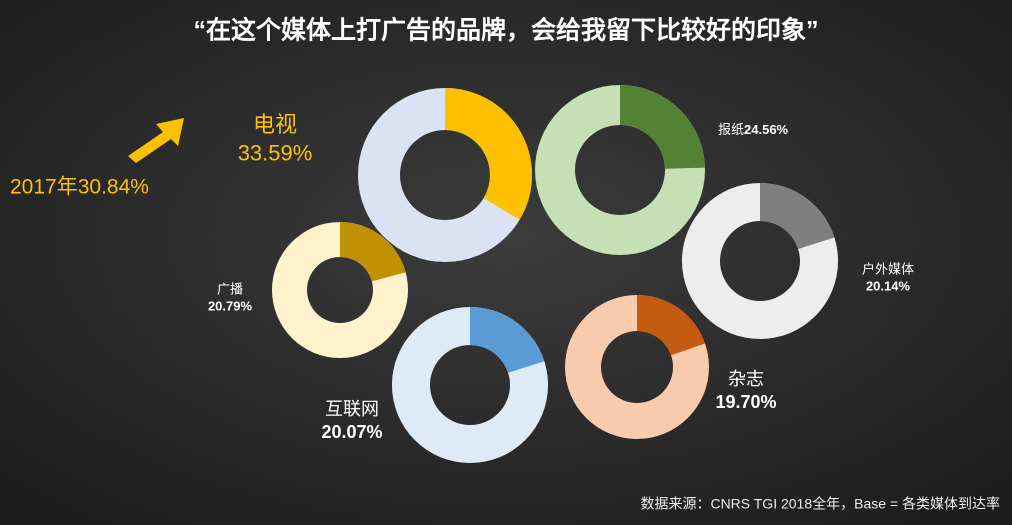 The height and width of the screenshot is (525, 1012). What do you see at coordinates (351, 432) in the screenshot?
I see `value-label: 20.07%` at bounding box center [351, 432].